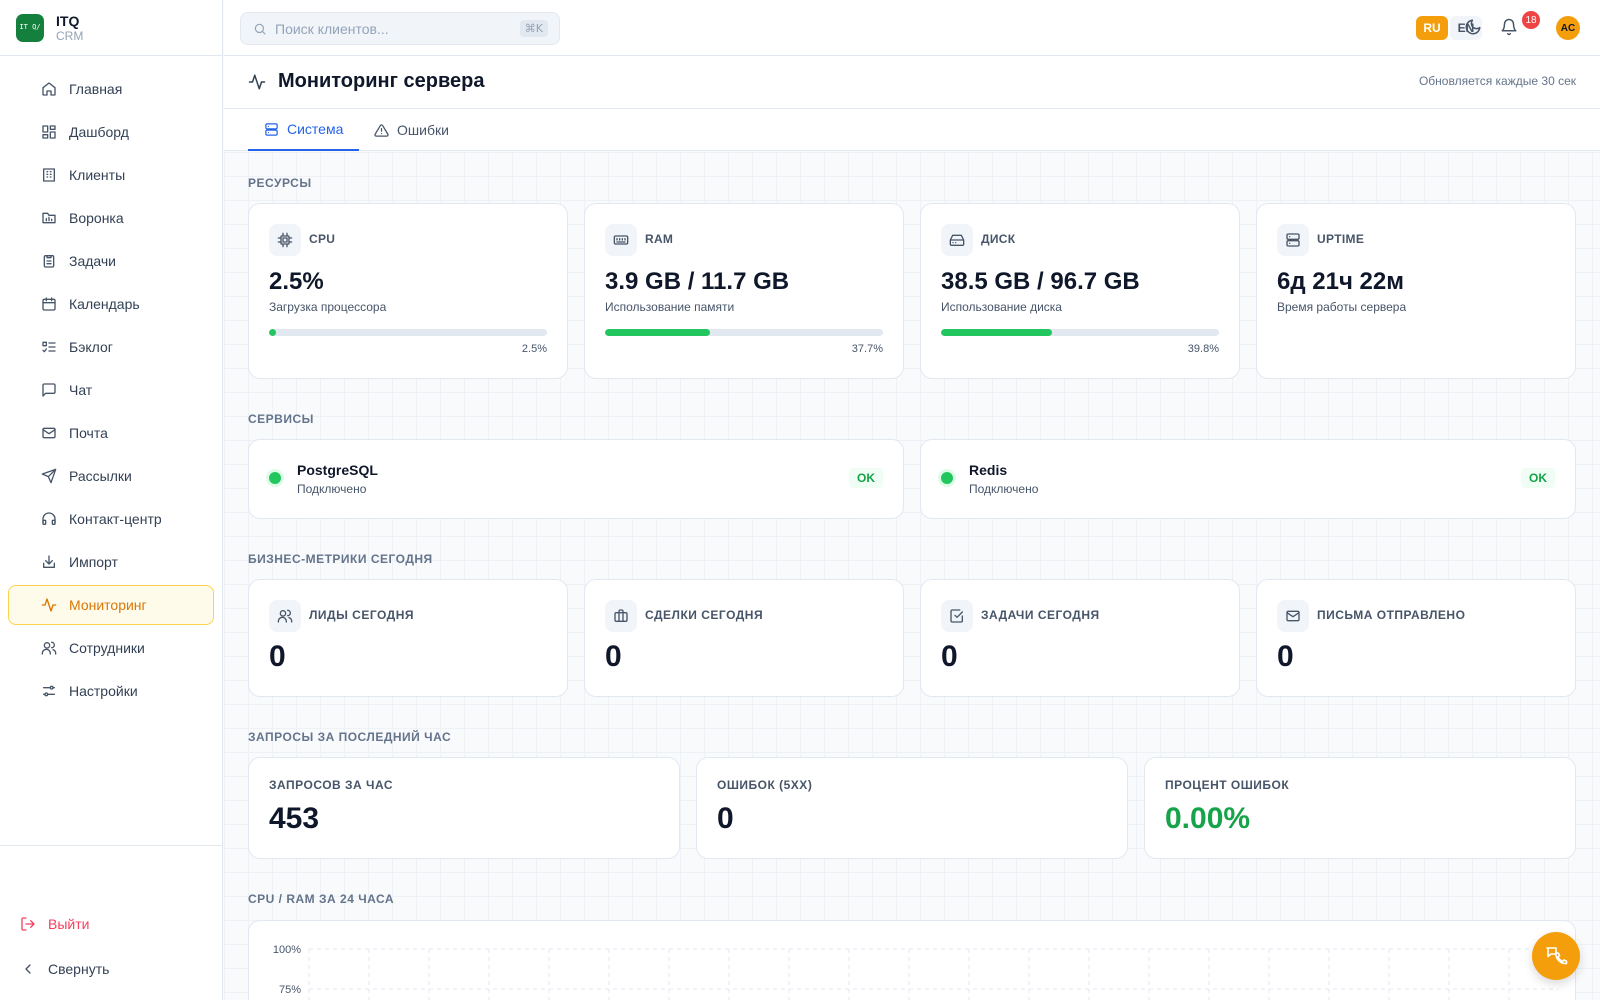 The height and width of the screenshot is (1000, 1600). I want to click on disk-value: 38.5 GB / 96.7 GB, so click(1040, 281).